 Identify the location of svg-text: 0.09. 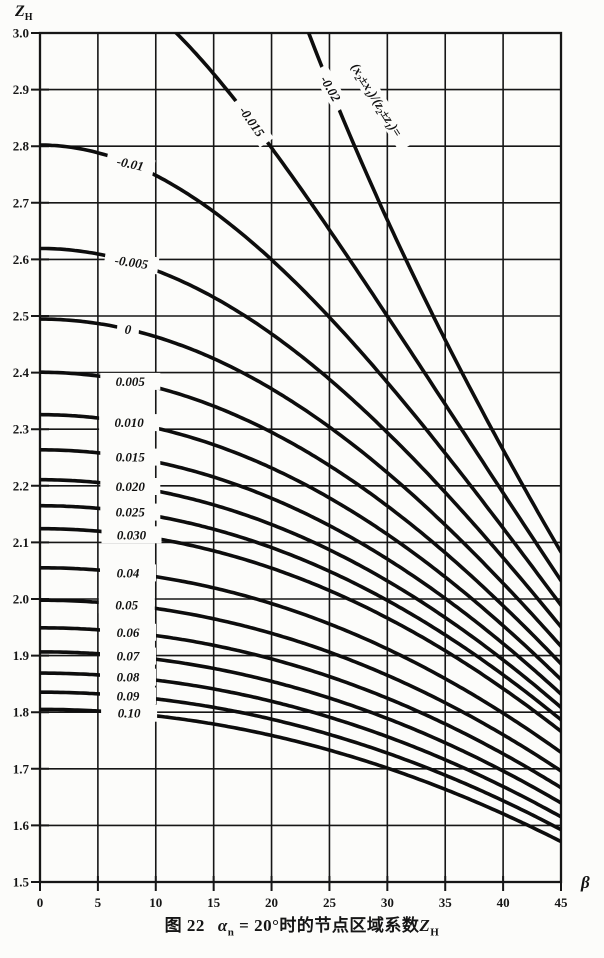
(128, 696).